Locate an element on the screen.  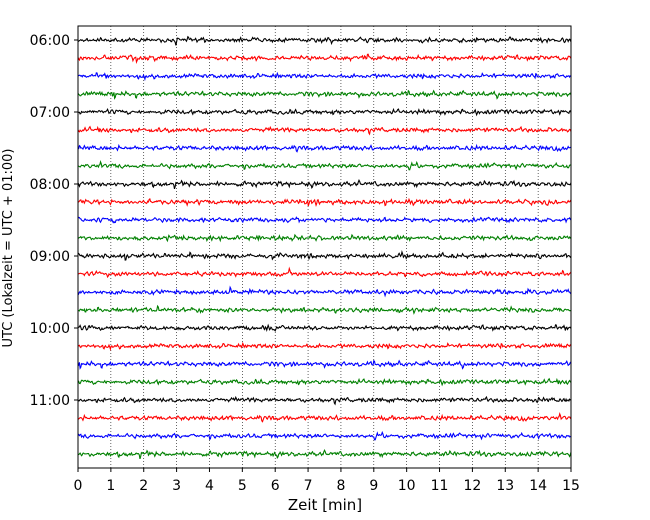
y-tick-label-4: 10:00 is located at coordinates (50, 329).